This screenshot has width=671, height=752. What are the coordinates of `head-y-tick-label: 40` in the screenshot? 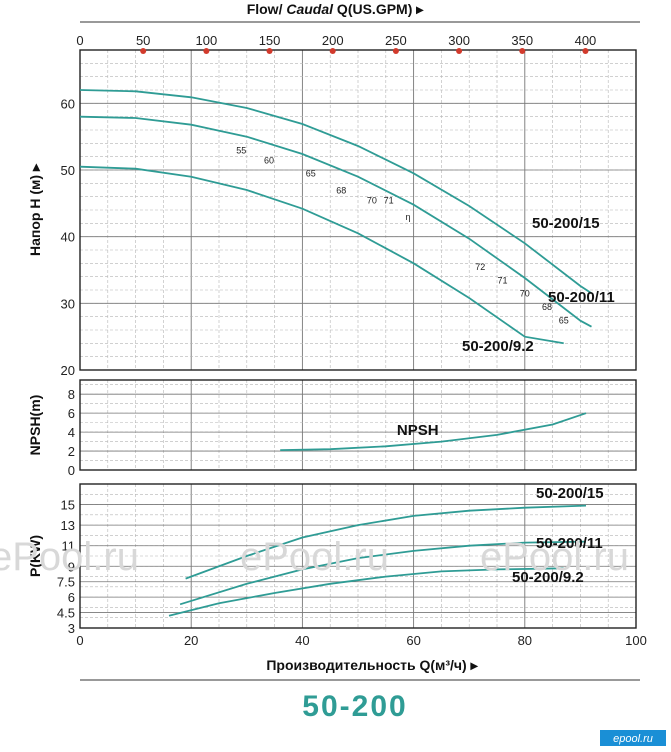 It's located at (68, 237).